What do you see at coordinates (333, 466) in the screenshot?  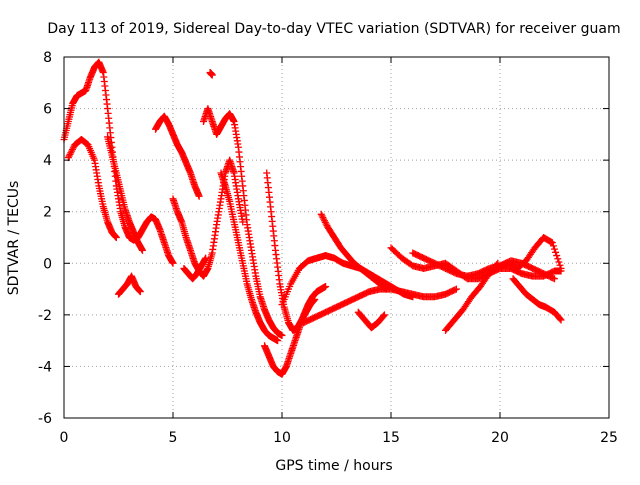 I see `x-axis-label: GPS time / hours` at bounding box center [333, 466].